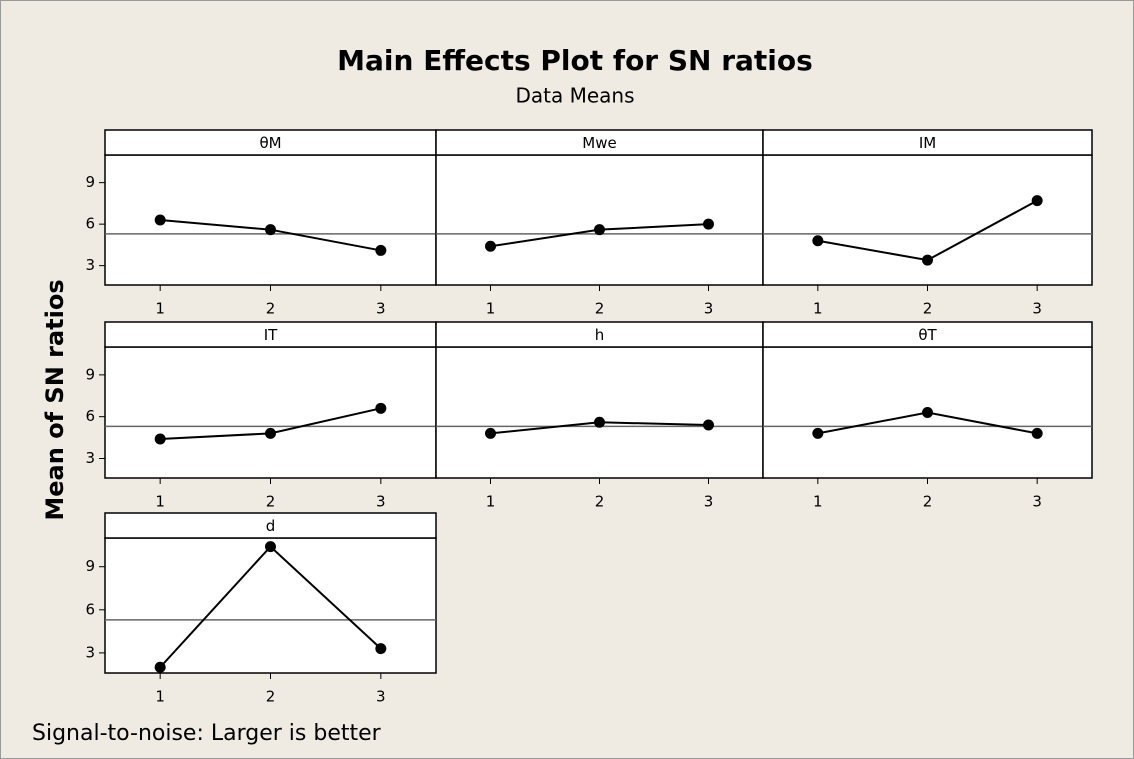 This screenshot has width=1134, height=759. I want to click on panel-title: θT, so click(927, 335).